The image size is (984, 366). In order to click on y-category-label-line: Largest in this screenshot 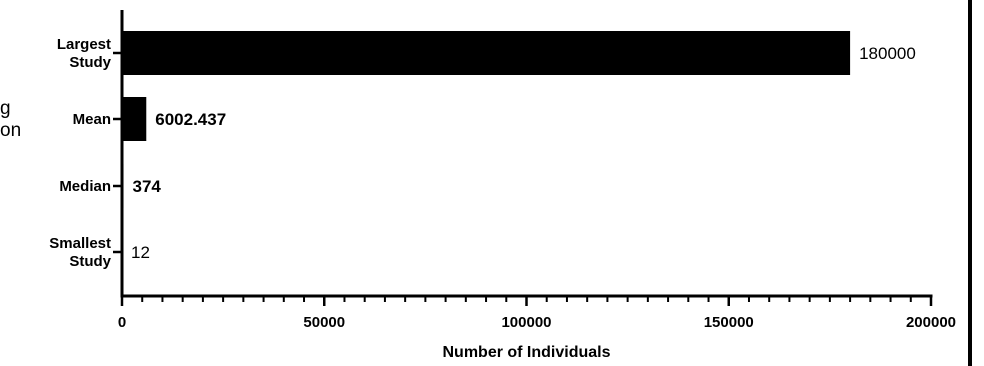, I will do `click(84, 44)`.